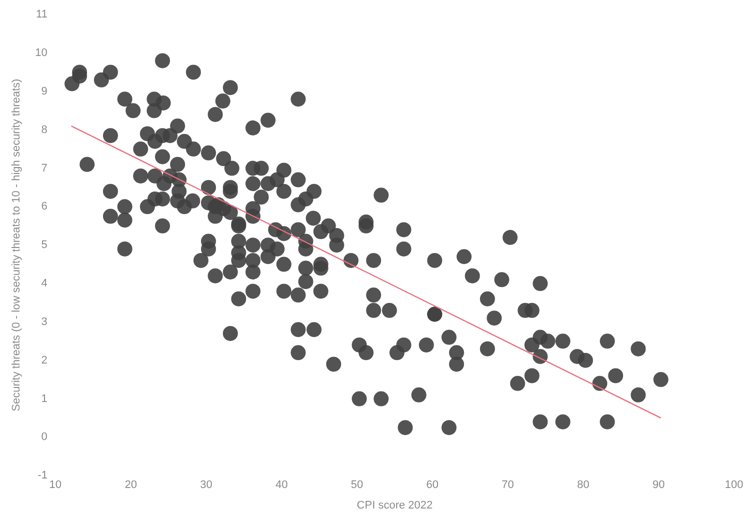 The image size is (748, 520). What do you see at coordinates (42, 14) in the screenshot?
I see `y-tick-label: 11` at bounding box center [42, 14].